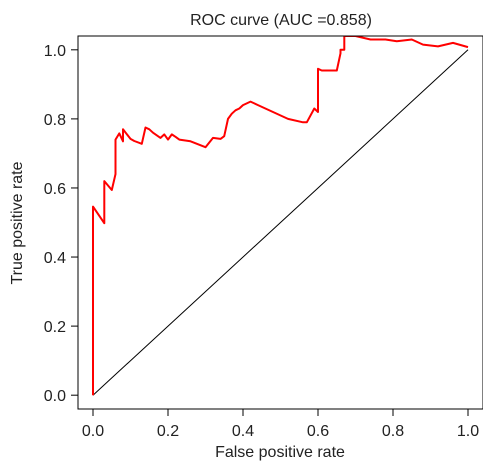 The width and height of the screenshot is (483, 462). I want to click on x-tick-label: 0.8, so click(393, 431).